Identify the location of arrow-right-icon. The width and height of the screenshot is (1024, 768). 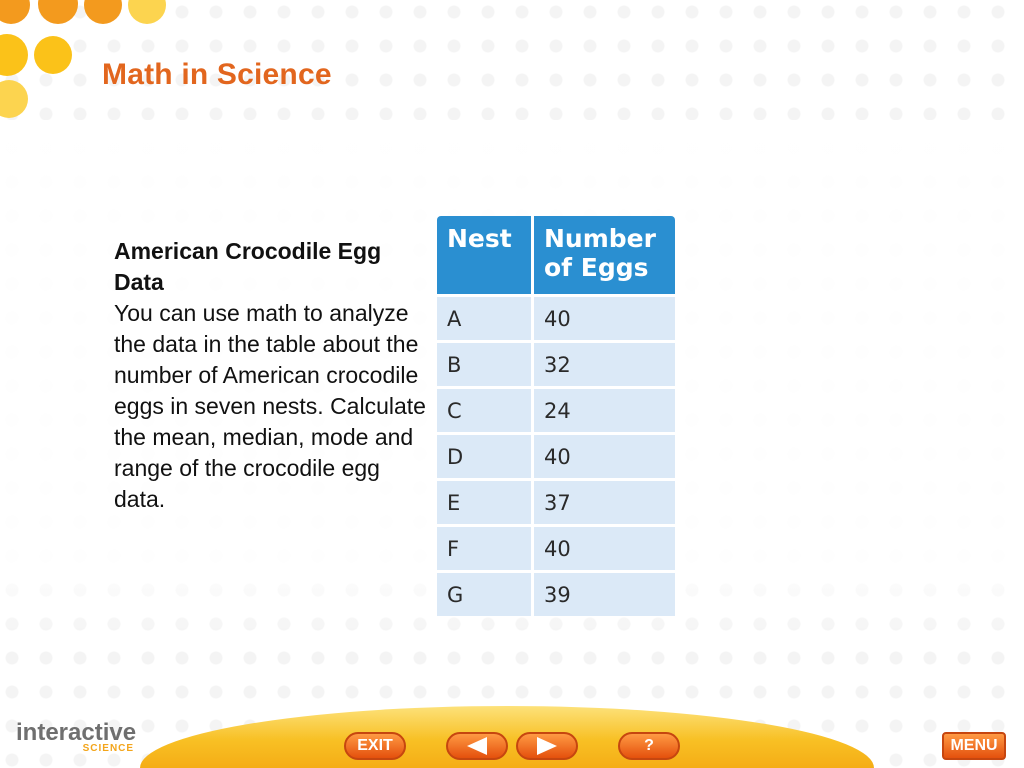
(547, 746).